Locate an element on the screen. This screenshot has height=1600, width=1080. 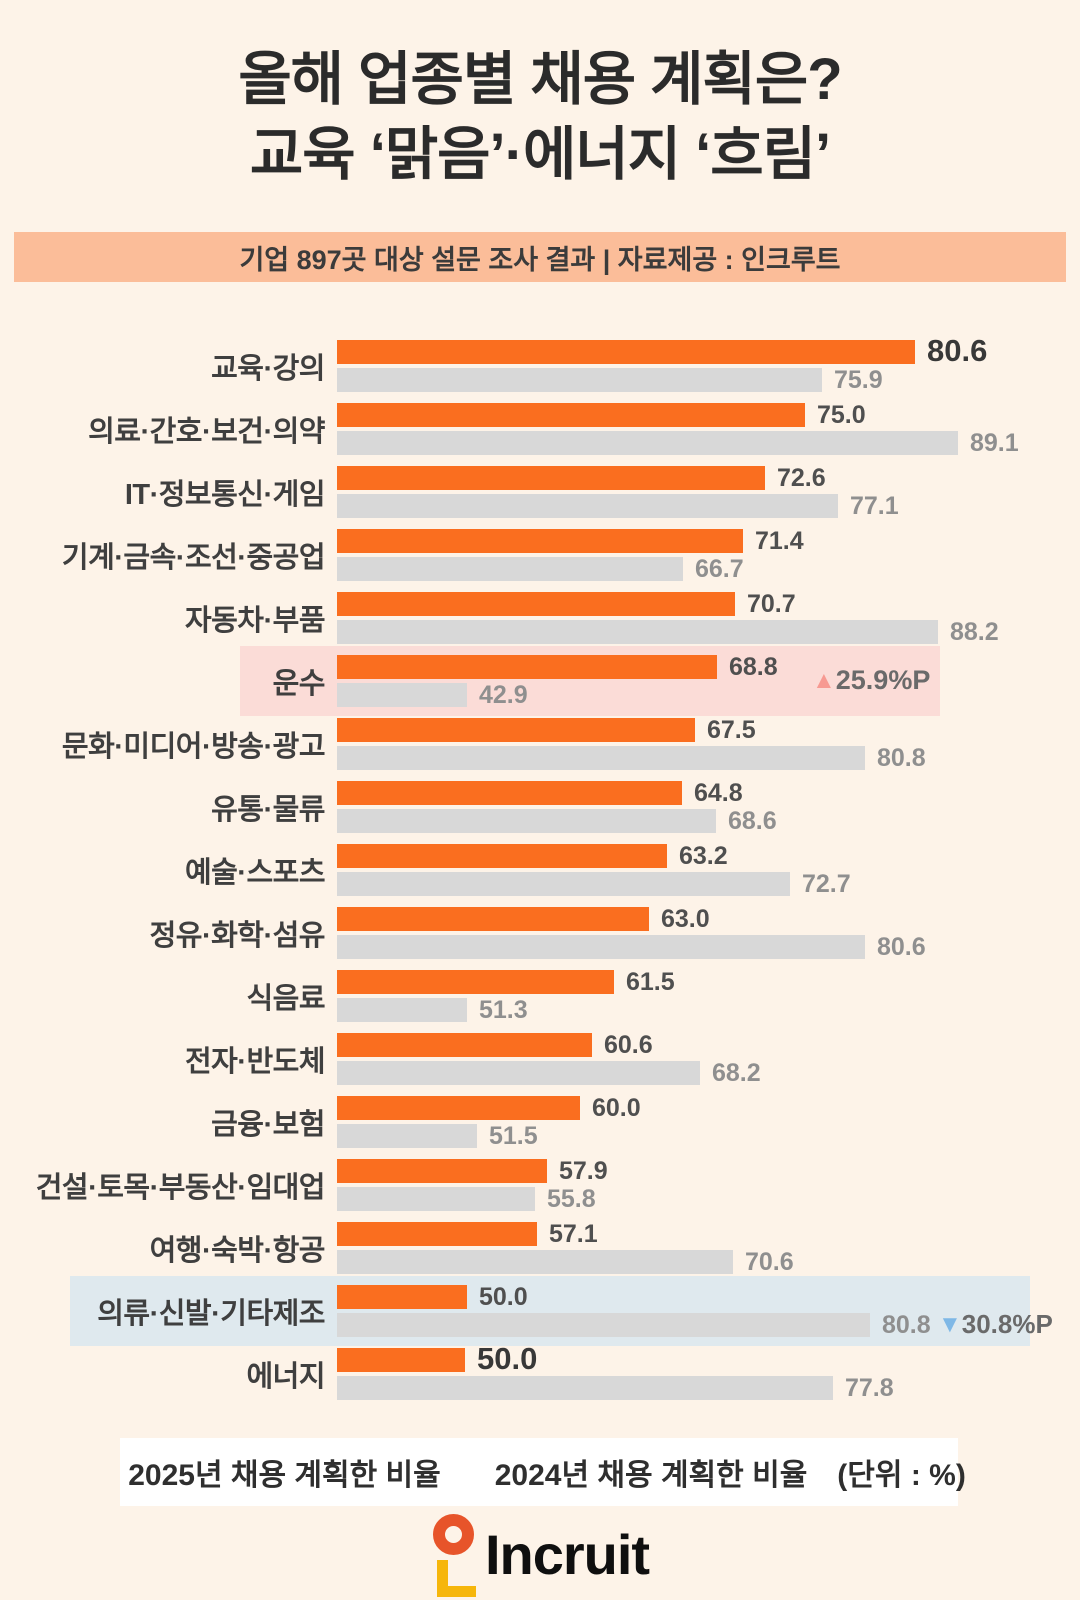
value-2024: 77.1 is located at coordinates (874, 506).